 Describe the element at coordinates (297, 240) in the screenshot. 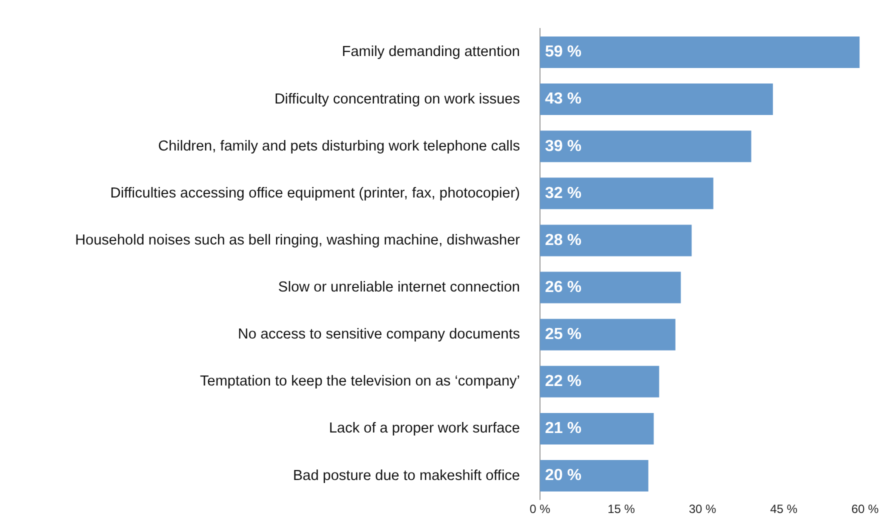

I see `y-tick-label: Household noises such as bell ringing, washing machine, dishwasher` at that location.